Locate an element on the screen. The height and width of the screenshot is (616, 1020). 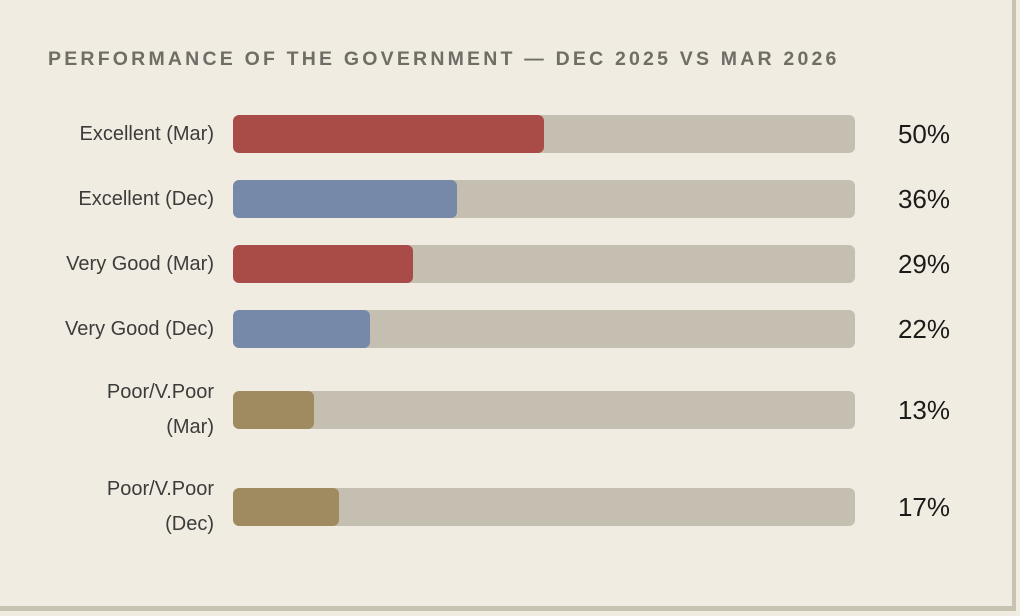
bar-row-excellent-mar: Excellent (Mar) 50% is located at coordinates (499, 134).